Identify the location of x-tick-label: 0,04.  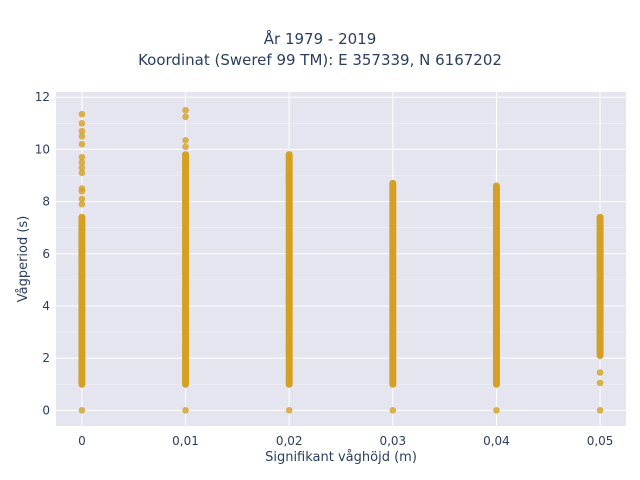
(496, 441).